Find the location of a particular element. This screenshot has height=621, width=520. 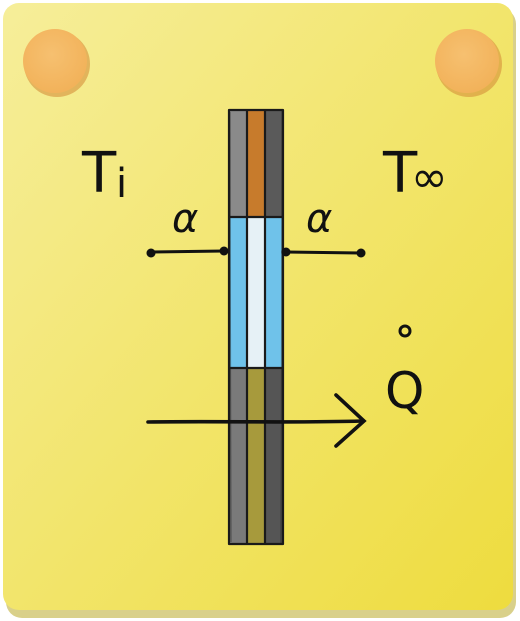

dot-left-inner is located at coordinates (224, 251).